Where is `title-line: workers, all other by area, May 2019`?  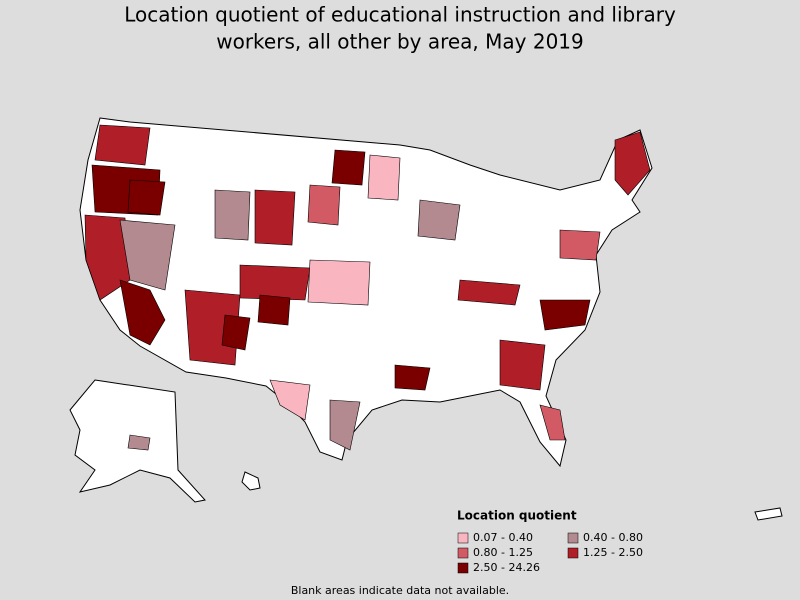 title-line: workers, all other by area, May 2019 is located at coordinates (400, 42).